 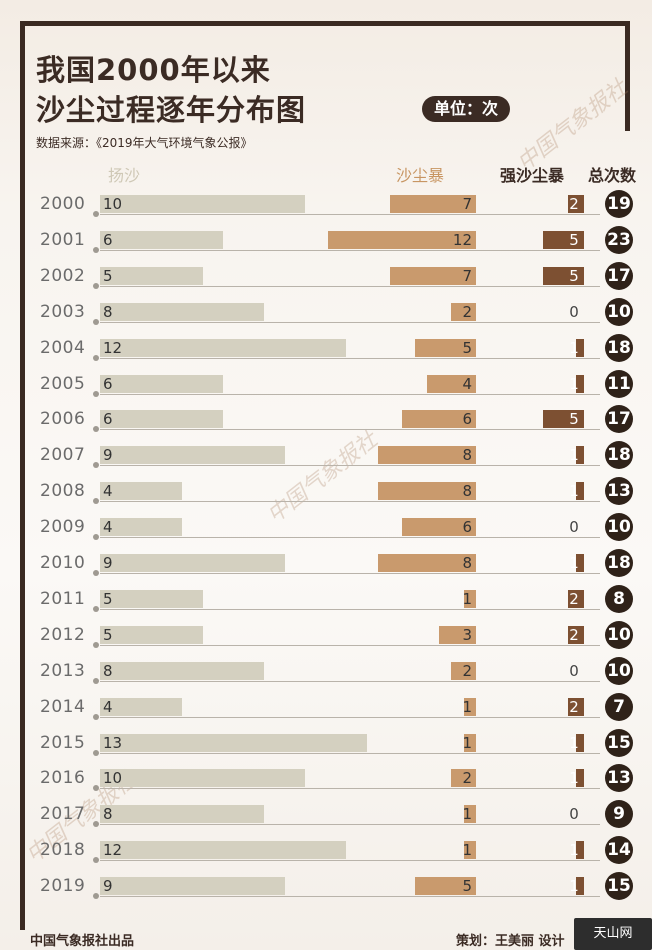 What do you see at coordinates (326, 673) in the screenshot?
I see `chart-row: 2013 8 2 0 10` at bounding box center [326, 673].